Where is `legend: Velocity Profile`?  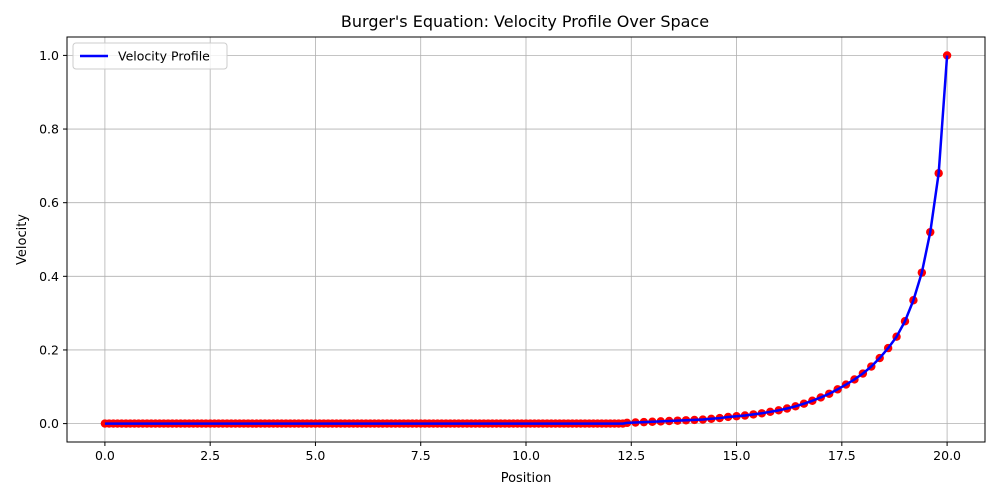
legend: Velocity Profile is located at coordinates (150, 56).